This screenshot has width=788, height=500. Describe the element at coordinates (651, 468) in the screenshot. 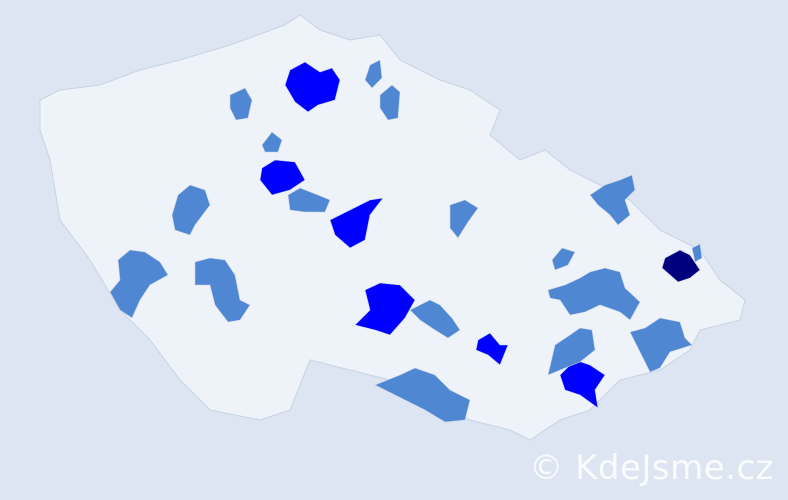

I see `watermark: © KdeJsme.cz` at that location.